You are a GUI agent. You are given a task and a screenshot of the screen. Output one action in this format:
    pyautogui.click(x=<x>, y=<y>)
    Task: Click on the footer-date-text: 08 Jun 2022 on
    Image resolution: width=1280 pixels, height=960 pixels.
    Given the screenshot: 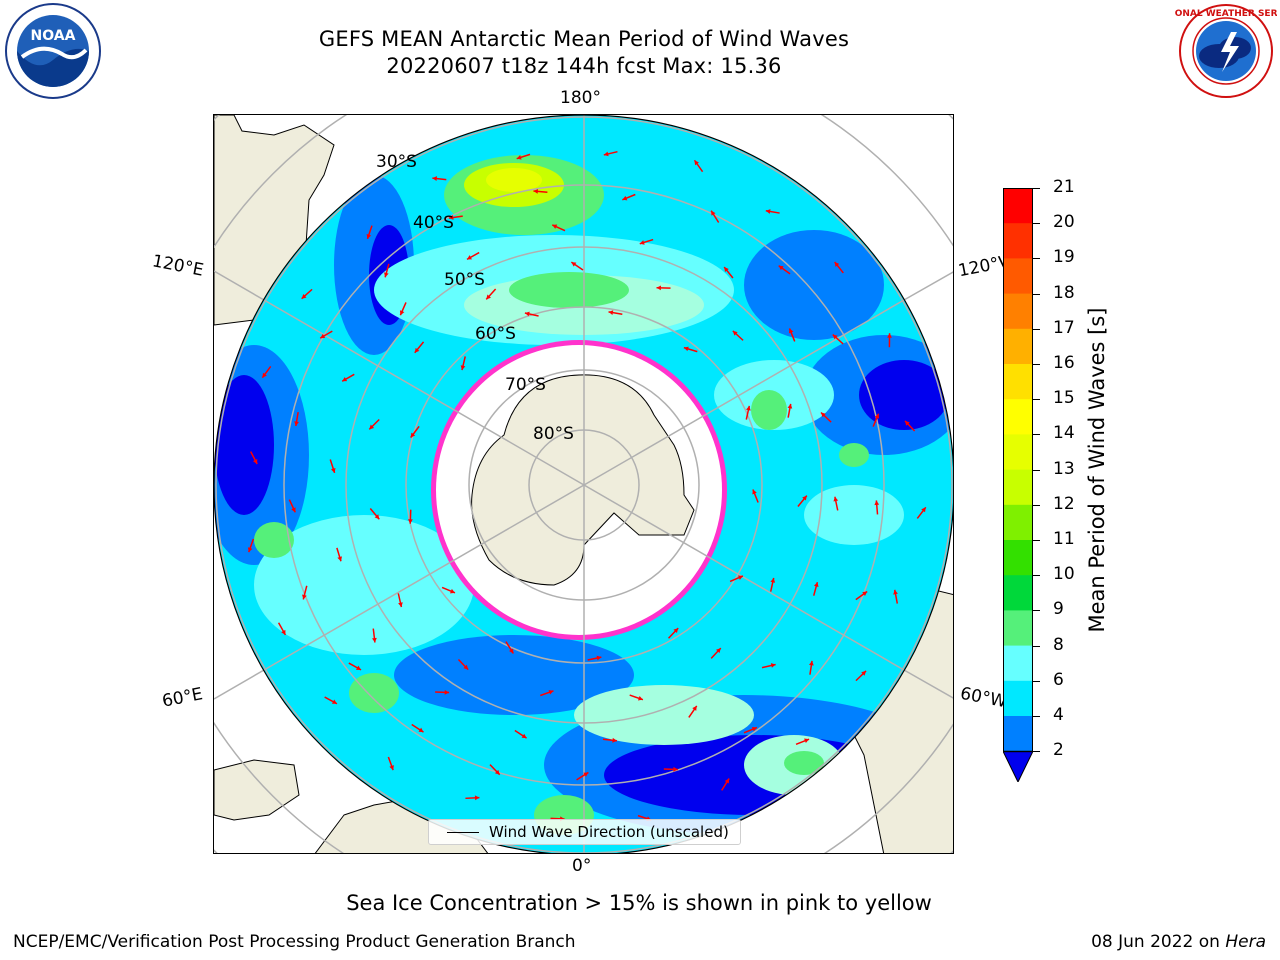 What is the action you would take?
    pyautogui.click(x=1158, y=942)
    